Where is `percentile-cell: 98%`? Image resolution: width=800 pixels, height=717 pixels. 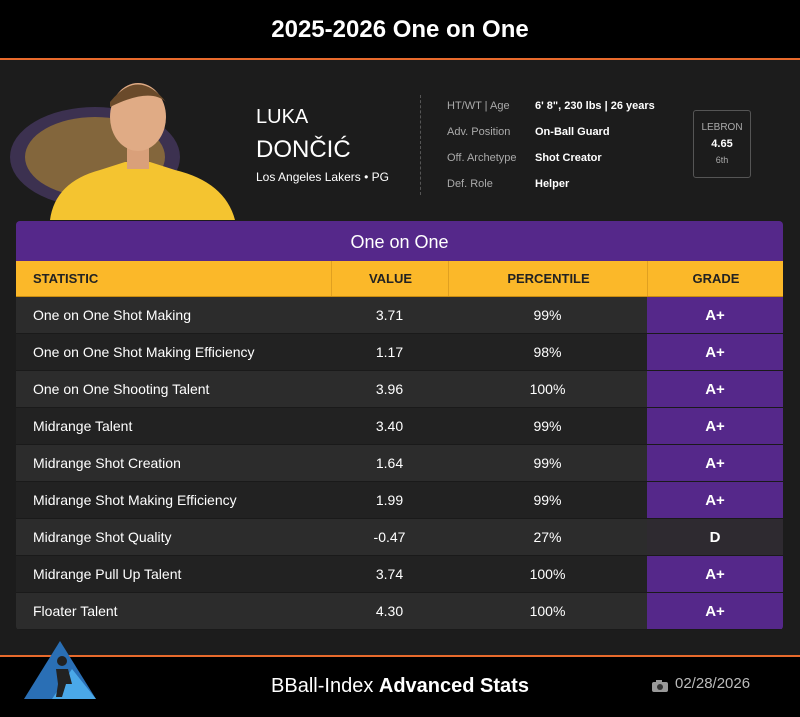
percentile-cell: 98% is located at coordinates (547, 352).